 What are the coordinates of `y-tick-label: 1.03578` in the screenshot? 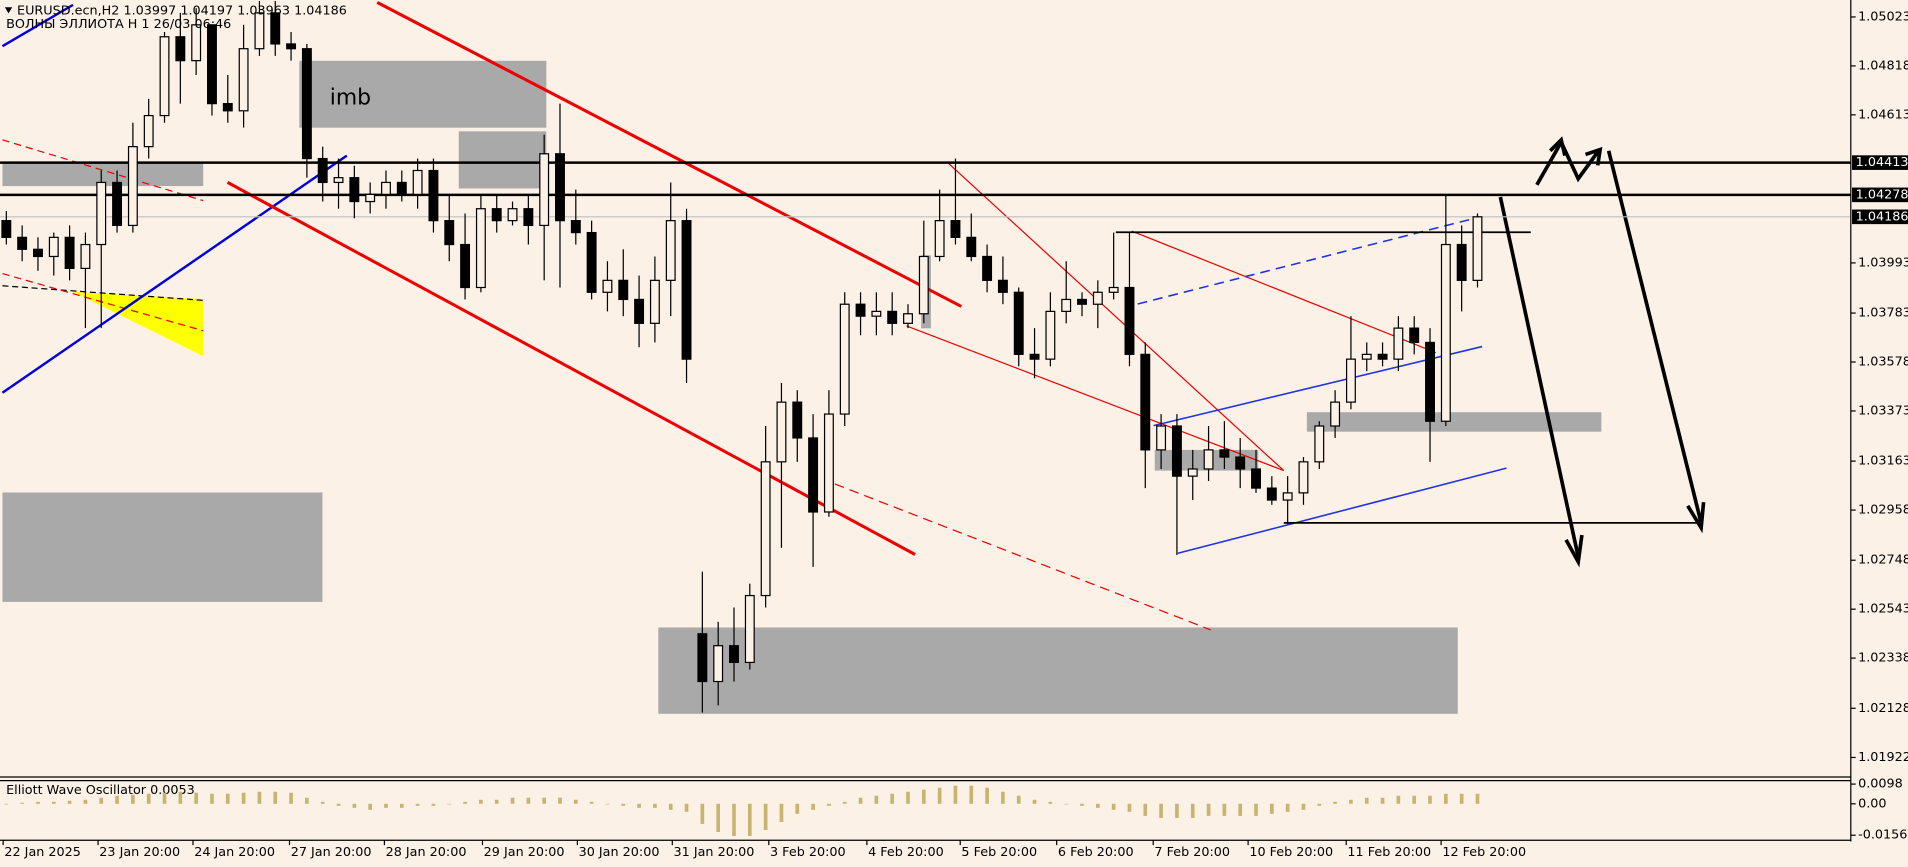 It's located at (1883, 362).